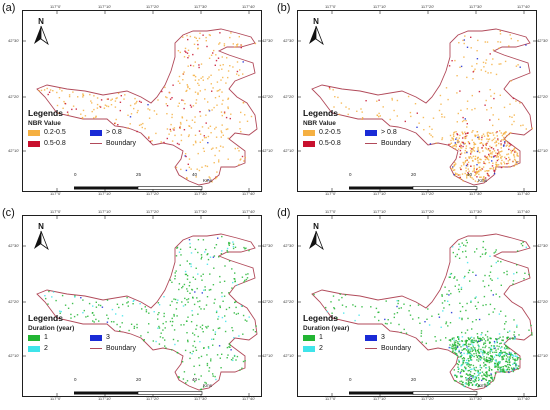 This screenshot has height=410, width=550. I want to click on legend-subtitle: NBR Value, so click(319, 123).